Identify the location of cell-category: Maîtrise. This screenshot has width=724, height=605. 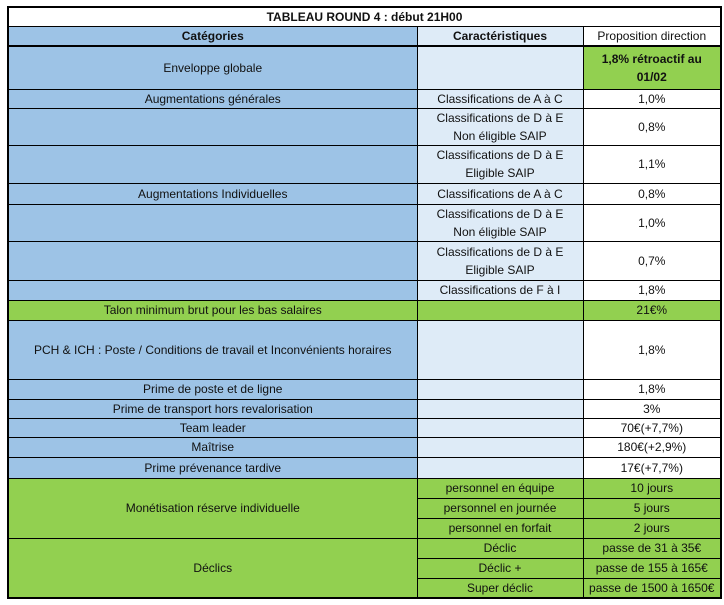
(212, 447).